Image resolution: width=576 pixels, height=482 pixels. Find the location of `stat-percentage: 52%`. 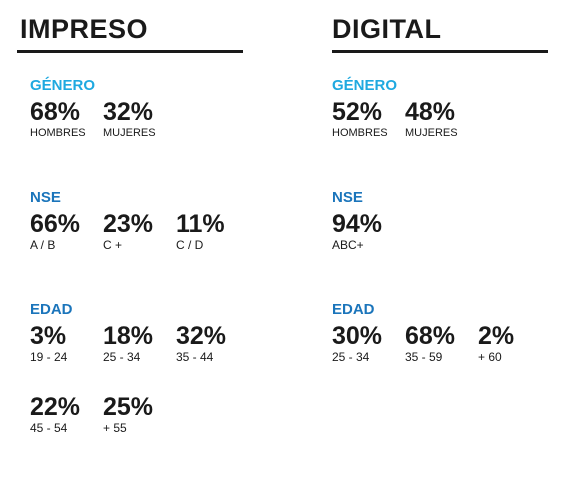

stat-percentage: 52% is located at coordinates (357, 112).